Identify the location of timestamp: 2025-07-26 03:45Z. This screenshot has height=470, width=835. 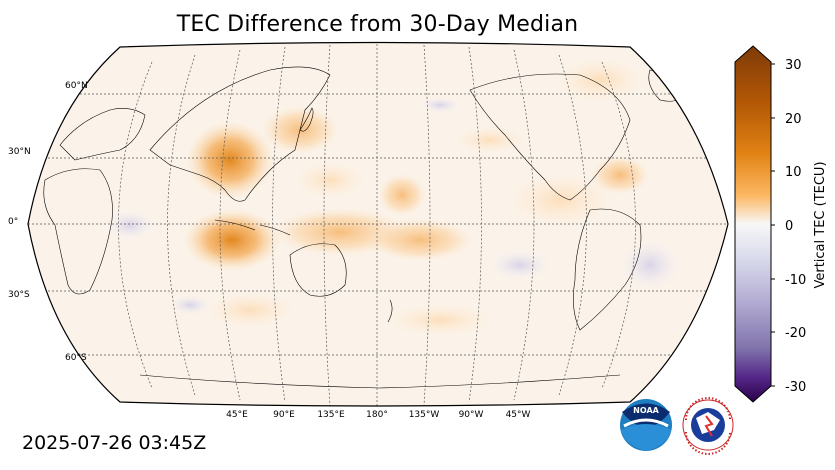
(114, 443).